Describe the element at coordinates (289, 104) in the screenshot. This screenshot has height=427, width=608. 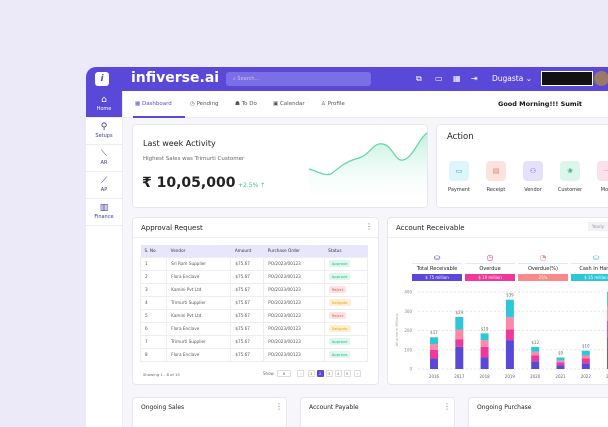
I see `tab-calendar: ▣ Calendar` at that location.